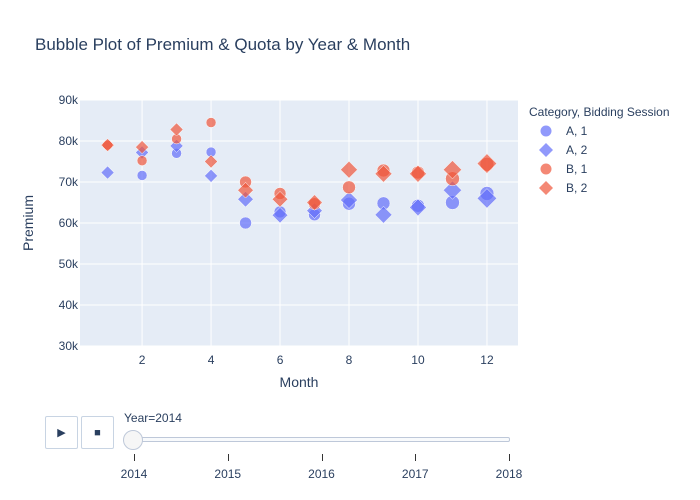 Image resolution: width=700 pixels, height=500 pixels. What do you see at coordinates (134, 474) in the screenshot?
I see `slider-tick-label: 2014` at bounding box center [134, 474].